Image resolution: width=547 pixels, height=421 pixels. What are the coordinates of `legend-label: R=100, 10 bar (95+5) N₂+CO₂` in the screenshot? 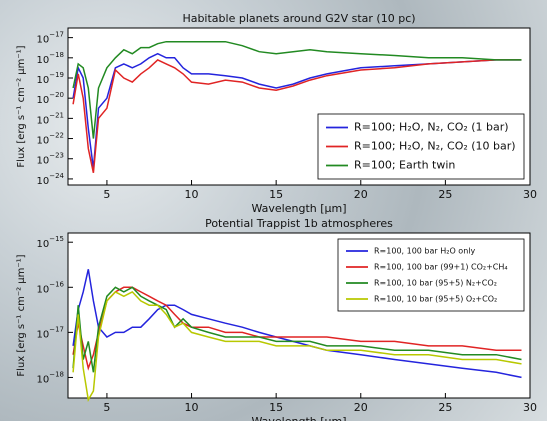 It's located at (435, 283).